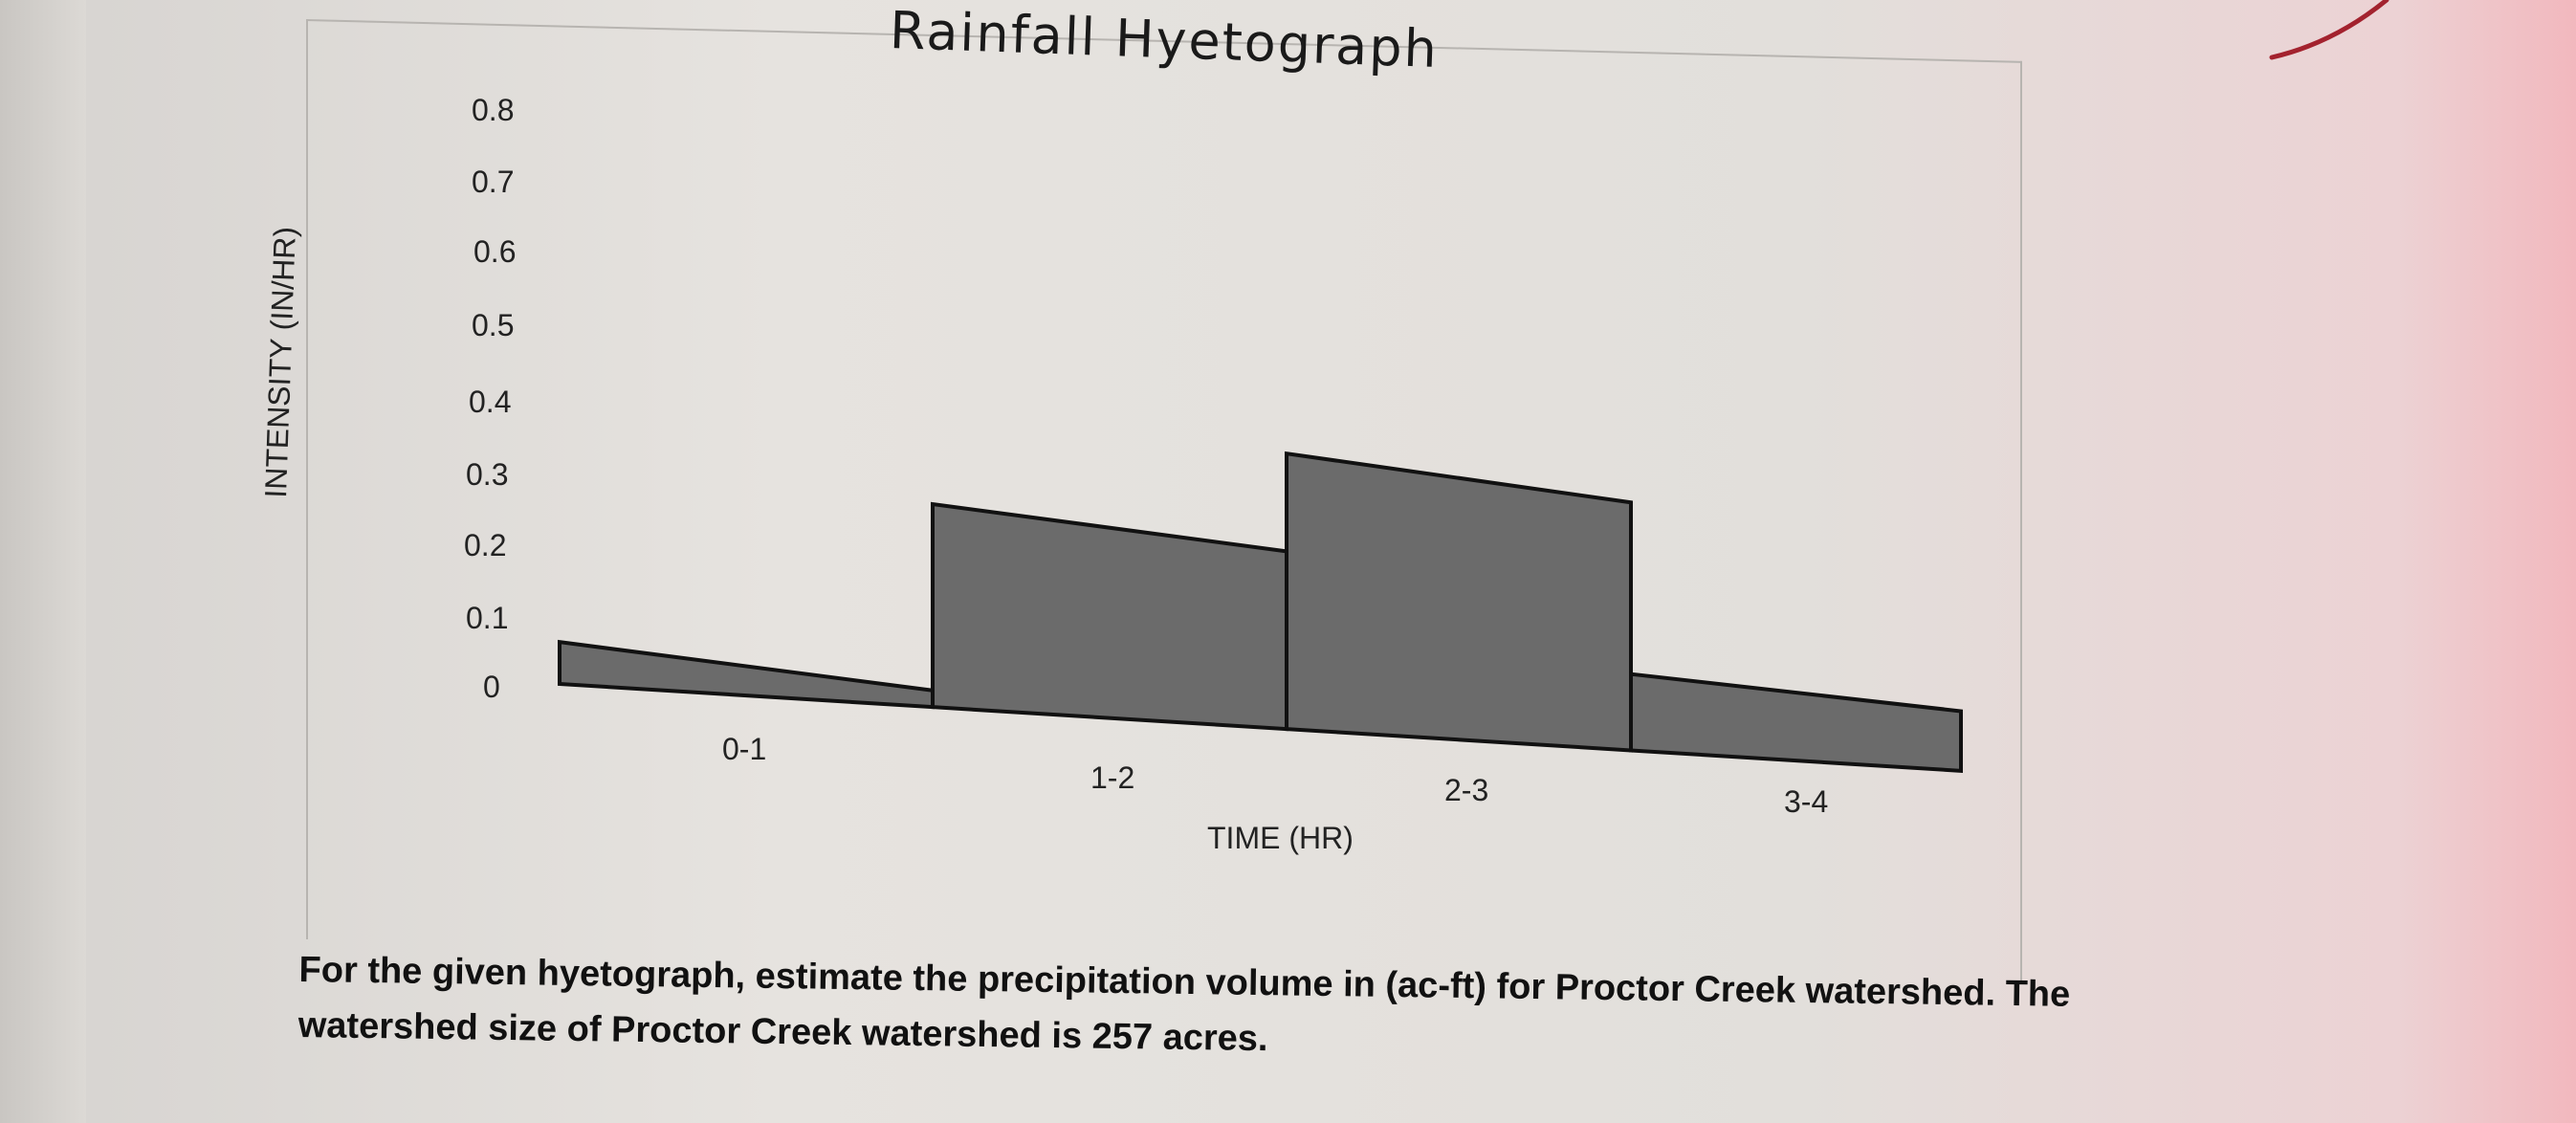  Describe the element at coordinates (495, 252) in the screenshot. I see `y-tick-label: 0.6` at that location.